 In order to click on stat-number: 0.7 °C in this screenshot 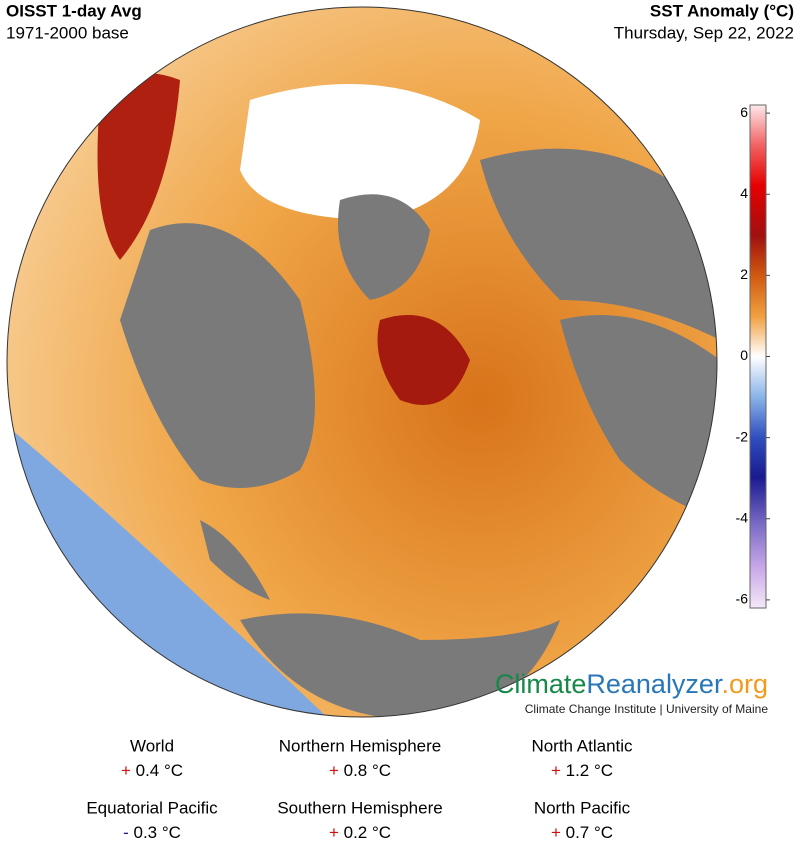, I will do `click(589, 832)`.